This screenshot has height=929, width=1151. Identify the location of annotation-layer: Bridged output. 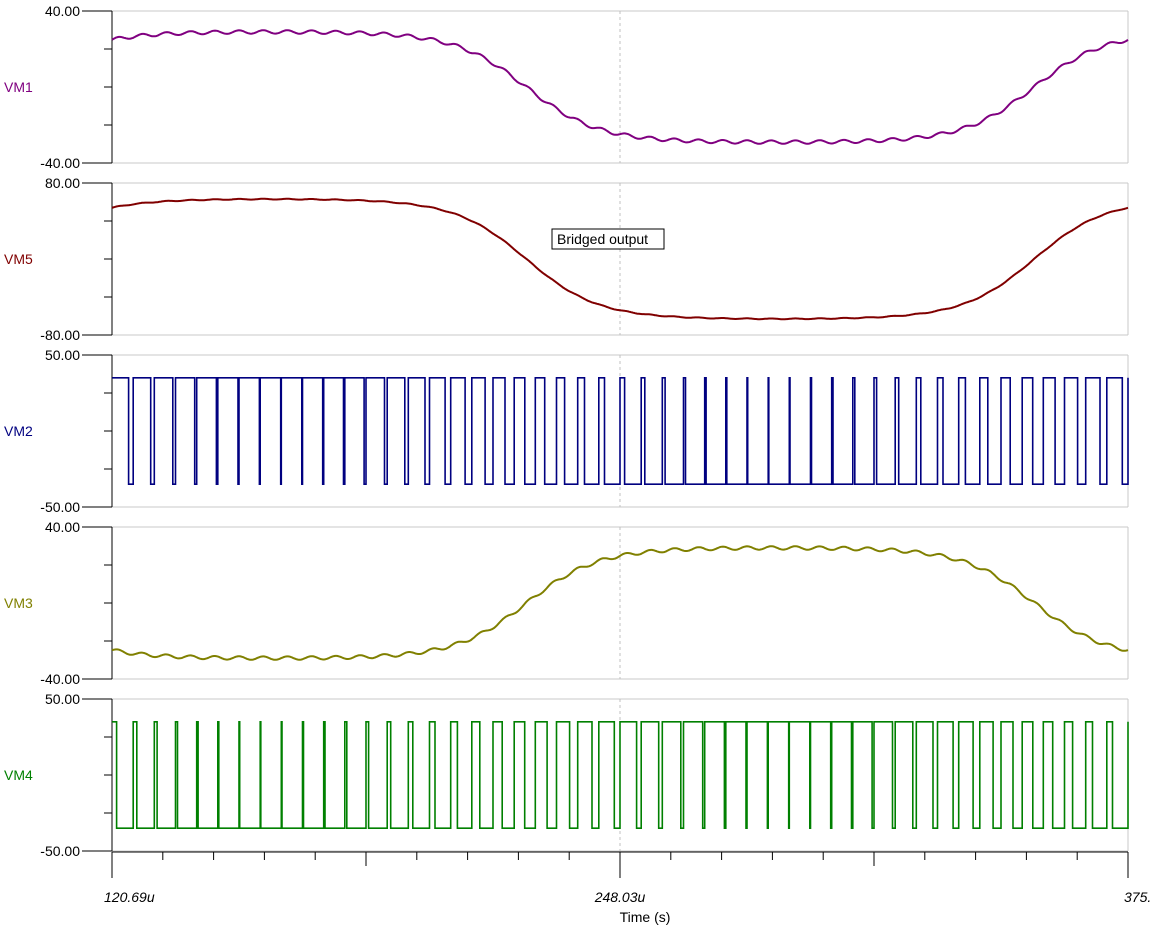
(608, 239).